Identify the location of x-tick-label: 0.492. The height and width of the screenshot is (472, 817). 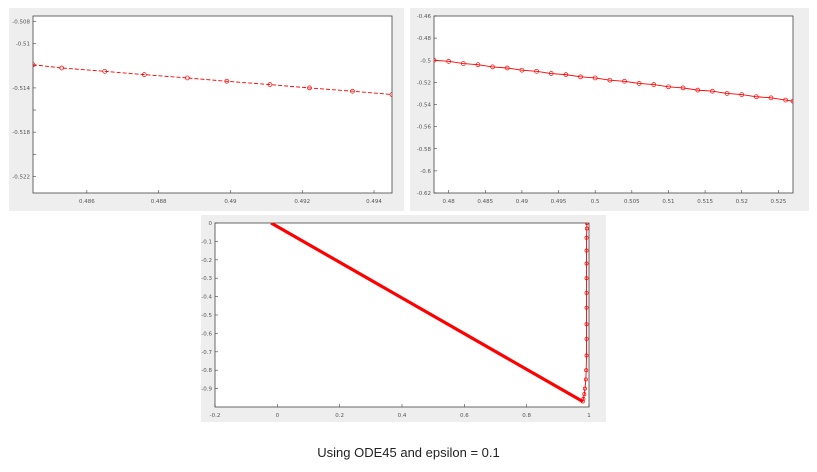
(302, 202).